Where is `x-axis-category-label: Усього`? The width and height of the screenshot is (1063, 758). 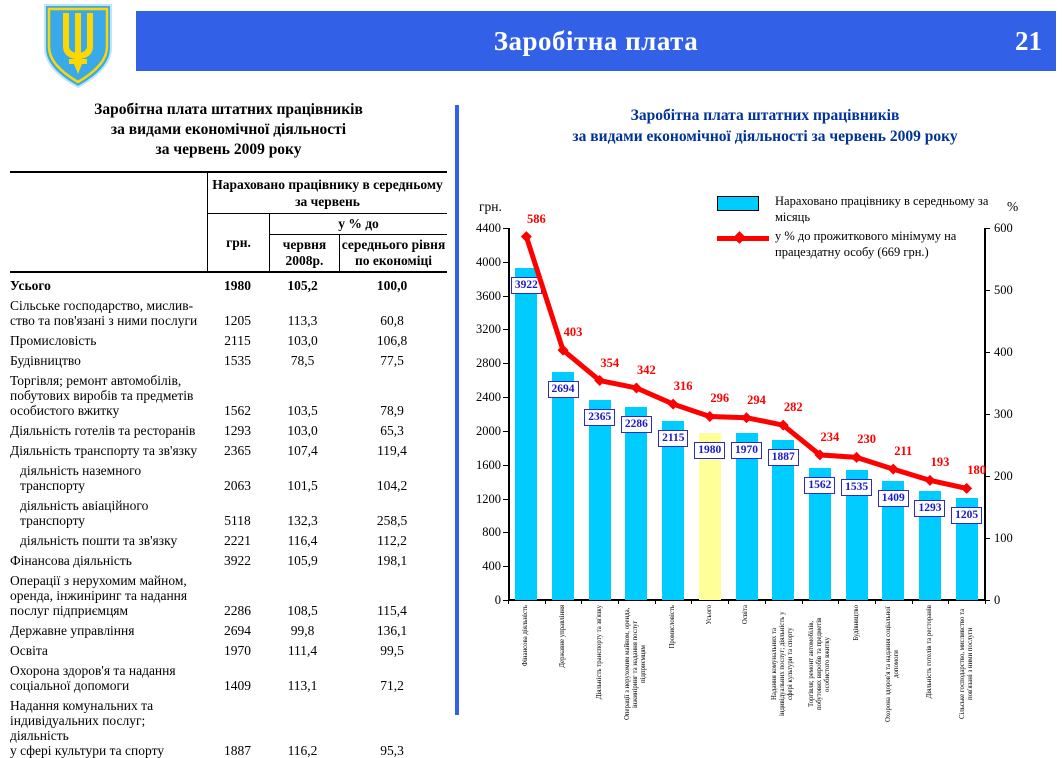 x-axis-category-label: Усього is located at coordinates (709, 615).